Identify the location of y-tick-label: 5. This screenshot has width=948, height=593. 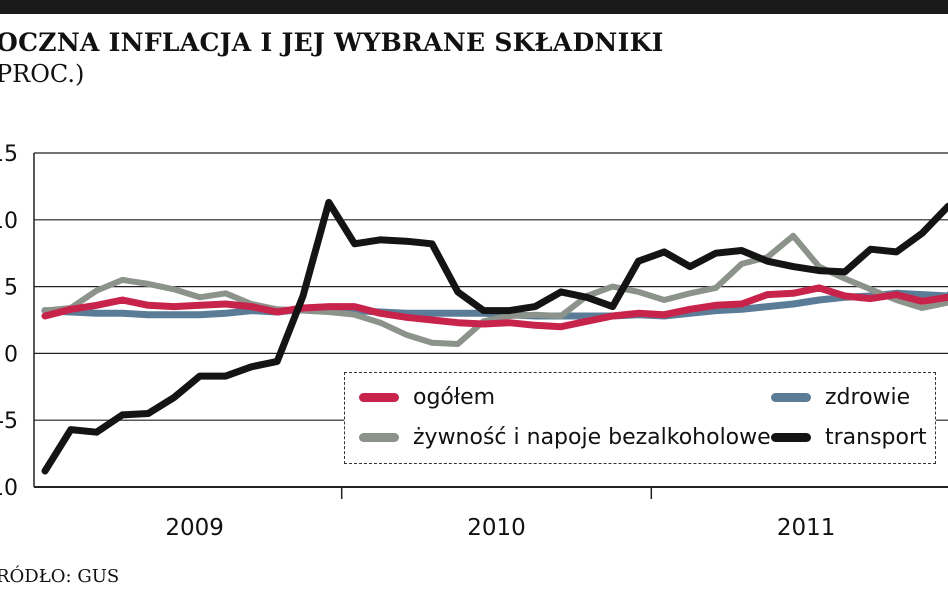
(11, 288).